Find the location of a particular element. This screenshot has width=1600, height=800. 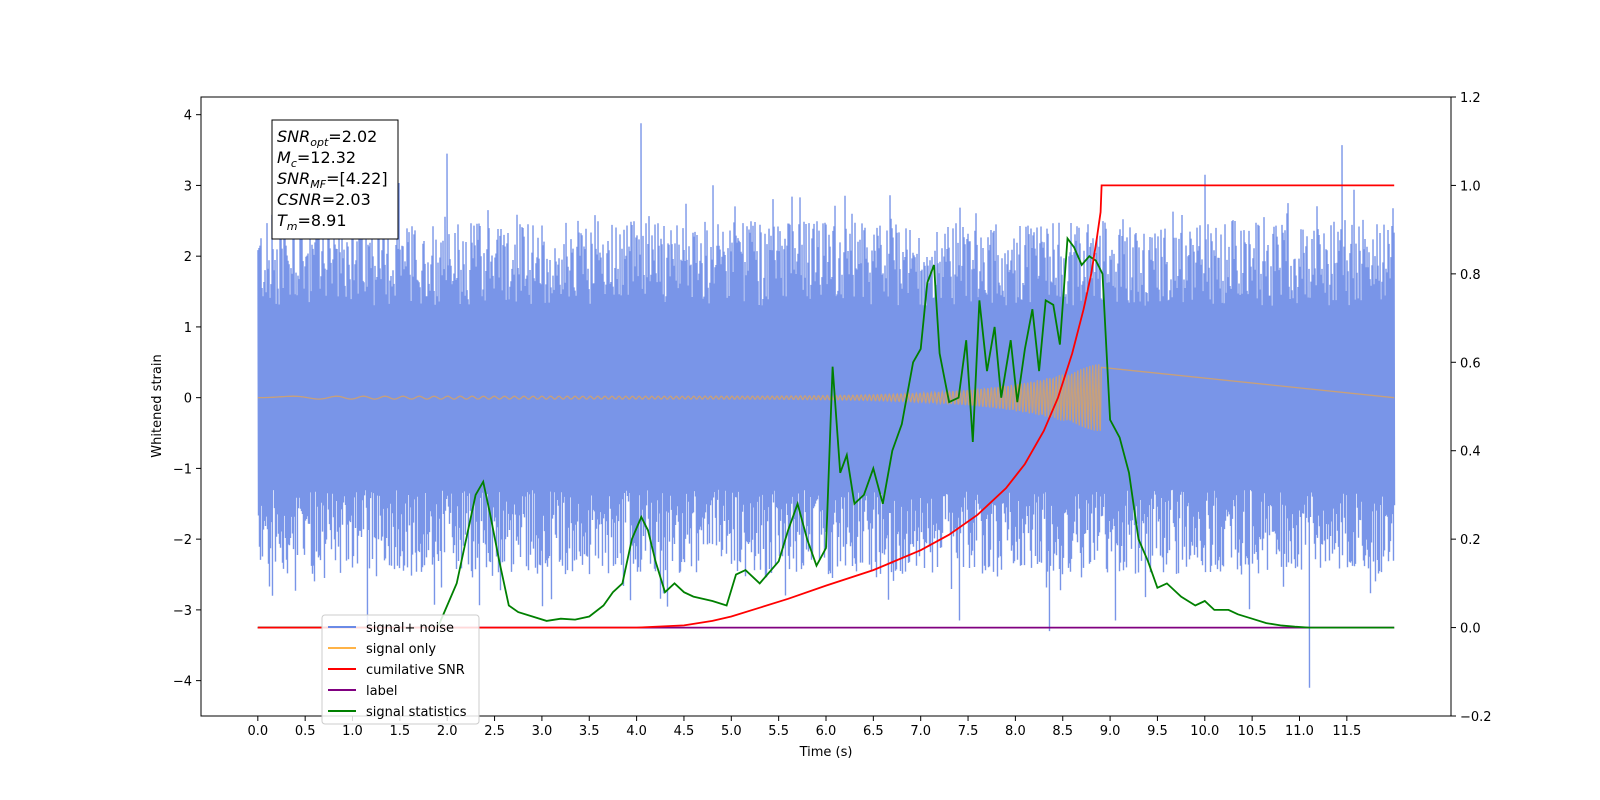

y2-tick-label: 0.8 is located at coordinates (1470, 275).